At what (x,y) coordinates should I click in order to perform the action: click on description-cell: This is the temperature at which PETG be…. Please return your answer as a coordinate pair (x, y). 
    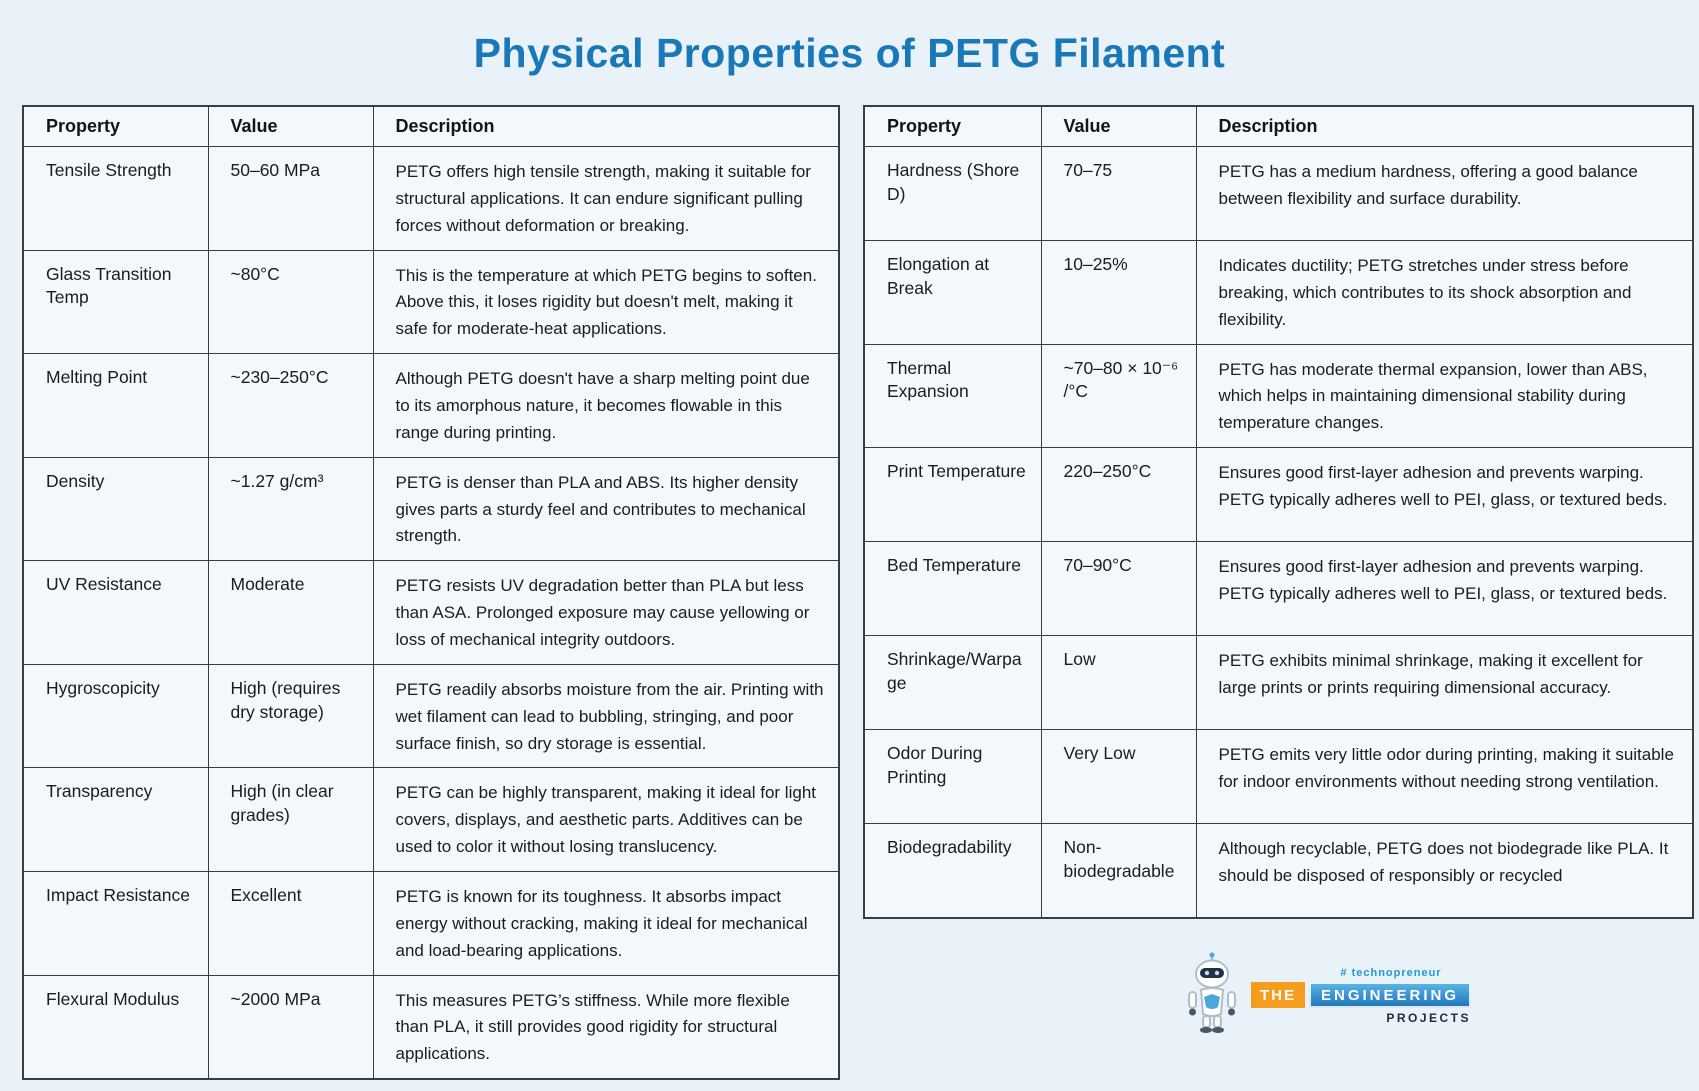
    Looking at the image, I should click on (606, 302).